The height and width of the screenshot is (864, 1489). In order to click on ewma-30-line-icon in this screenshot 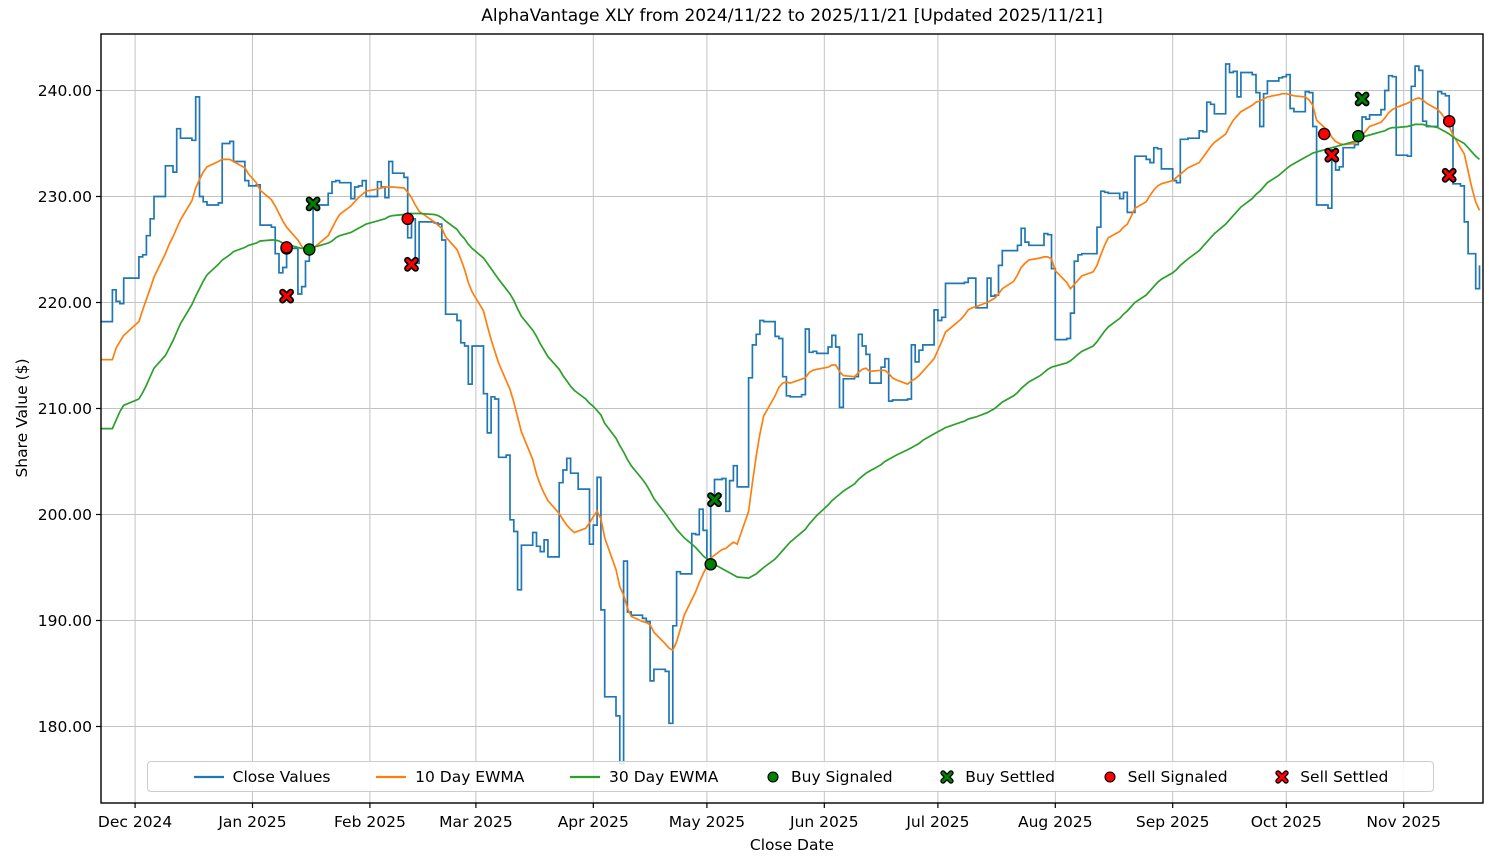, I will do `click(585, 776)`.